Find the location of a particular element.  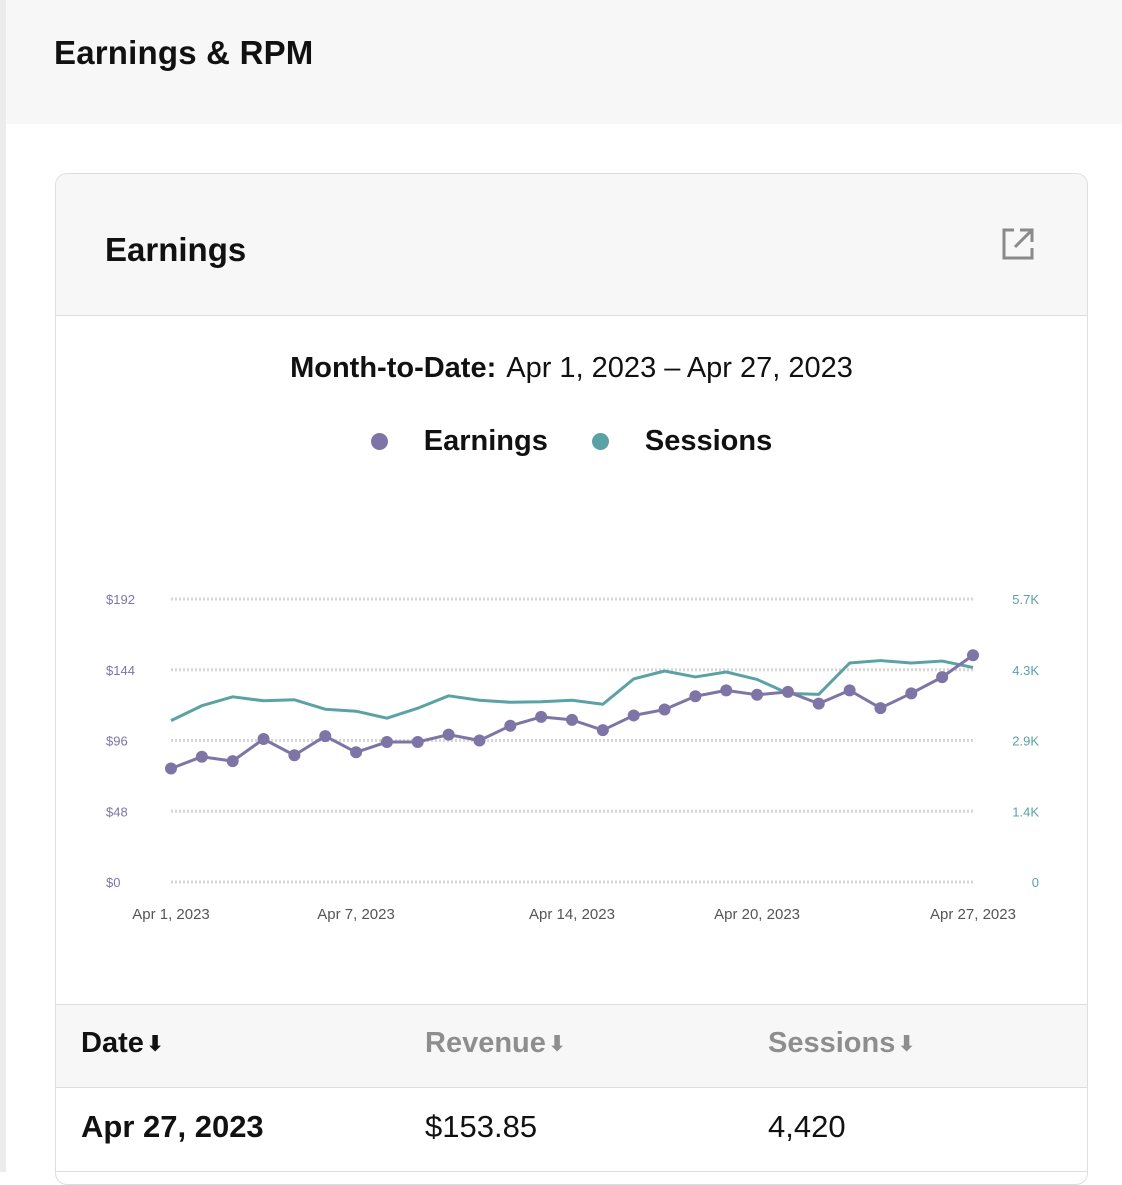

date-range-value: Apr 1, 2023 – Apr 27, 2023 is located at coordinates (679, 368).